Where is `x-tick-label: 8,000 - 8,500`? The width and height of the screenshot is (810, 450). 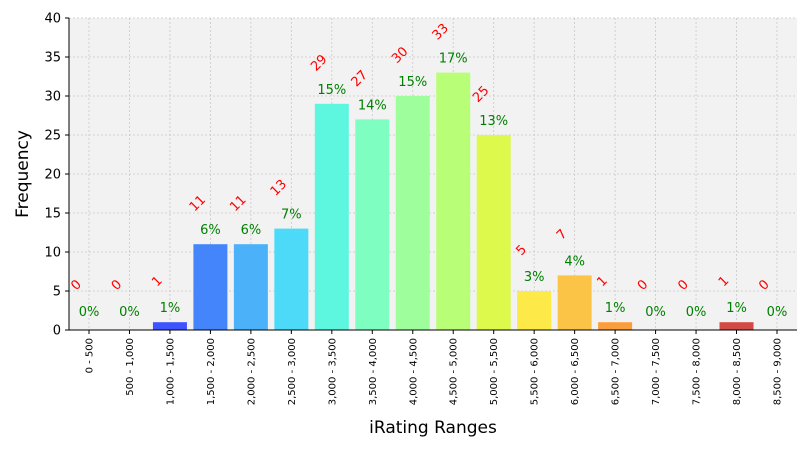
x-tick-label: 8,000 - 8,500 is located at coordinates (737, 371).